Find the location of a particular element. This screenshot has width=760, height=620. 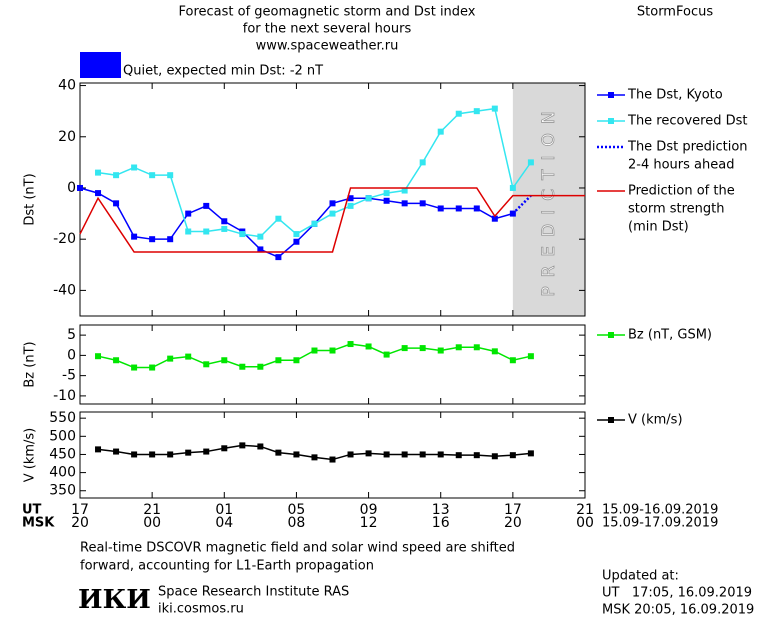

date-range: 15.09-16.09.2019 is located at coordinates (660, 510).